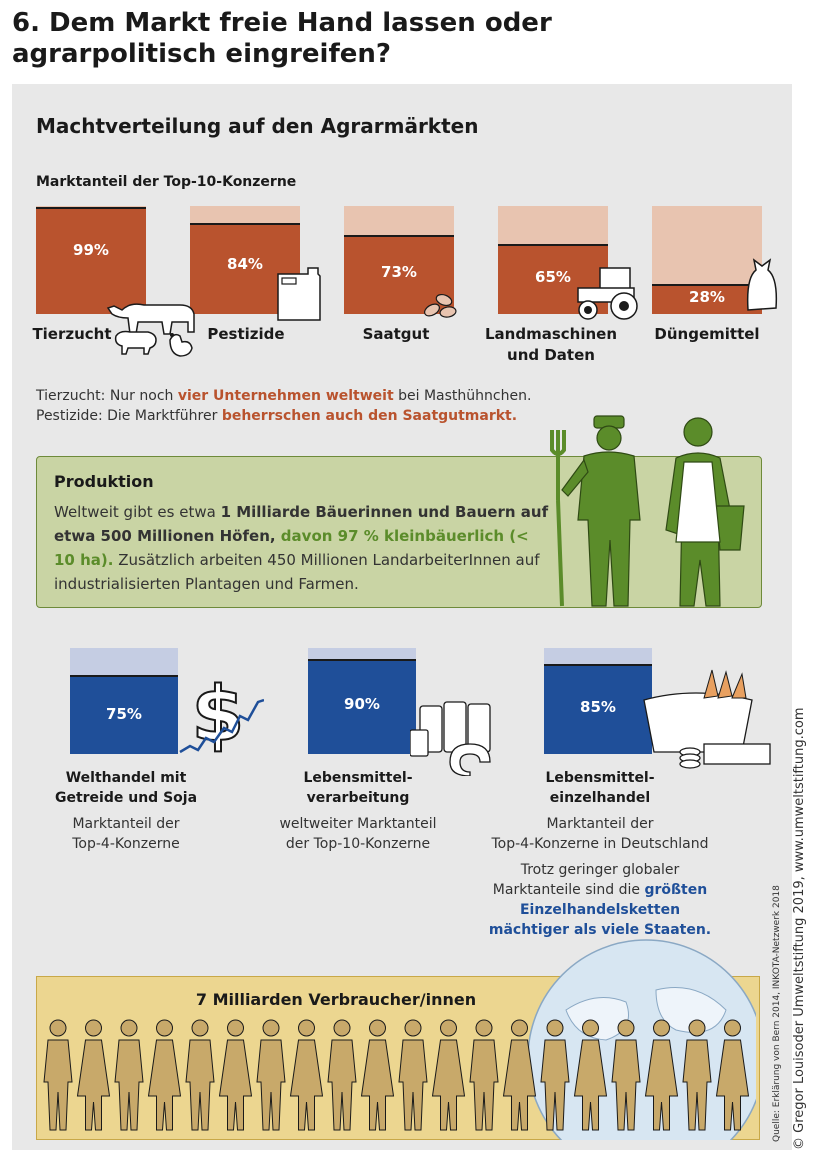 The height and width of the screenshot is (1160, 815). I want to click on dollar-trend-icon: $, so click(221, 713).